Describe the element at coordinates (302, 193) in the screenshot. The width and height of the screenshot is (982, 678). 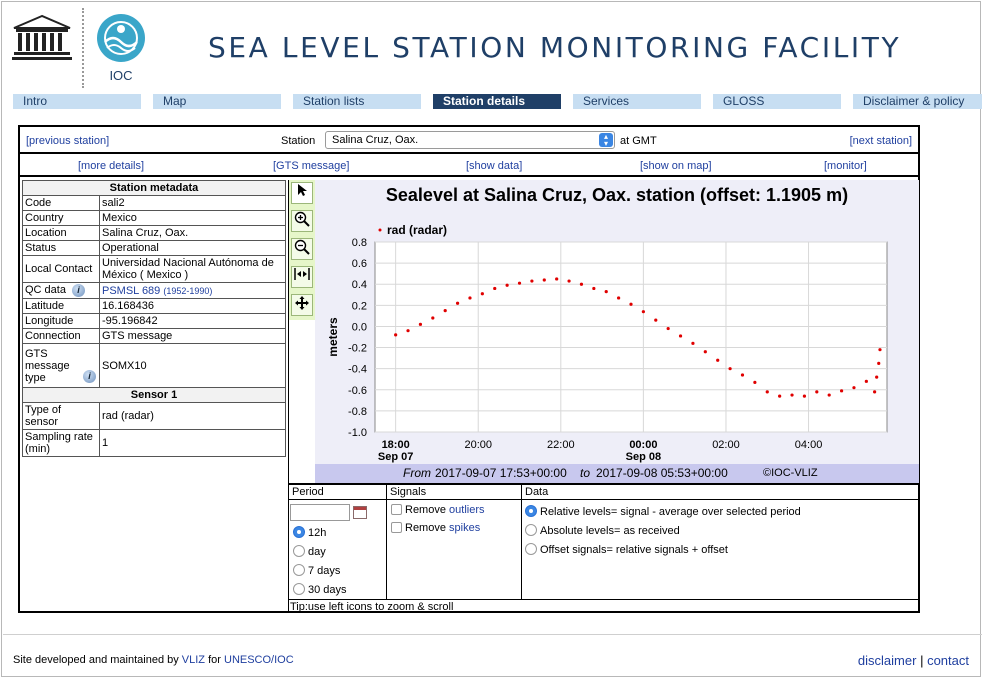
I see `pointer-tool-icon` at that location.